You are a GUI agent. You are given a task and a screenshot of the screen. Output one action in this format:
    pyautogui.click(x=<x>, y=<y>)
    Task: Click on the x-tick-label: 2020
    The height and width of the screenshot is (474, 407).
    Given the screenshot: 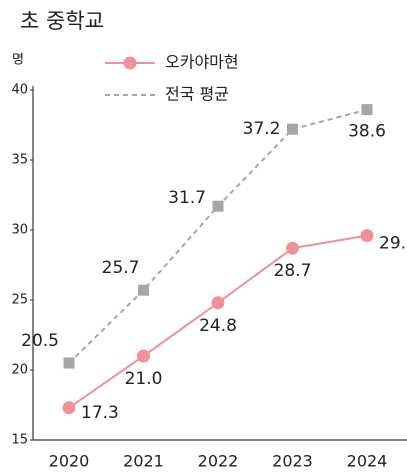 What is the action you would take?
    pyautogui.click(x=69, y=461)
    